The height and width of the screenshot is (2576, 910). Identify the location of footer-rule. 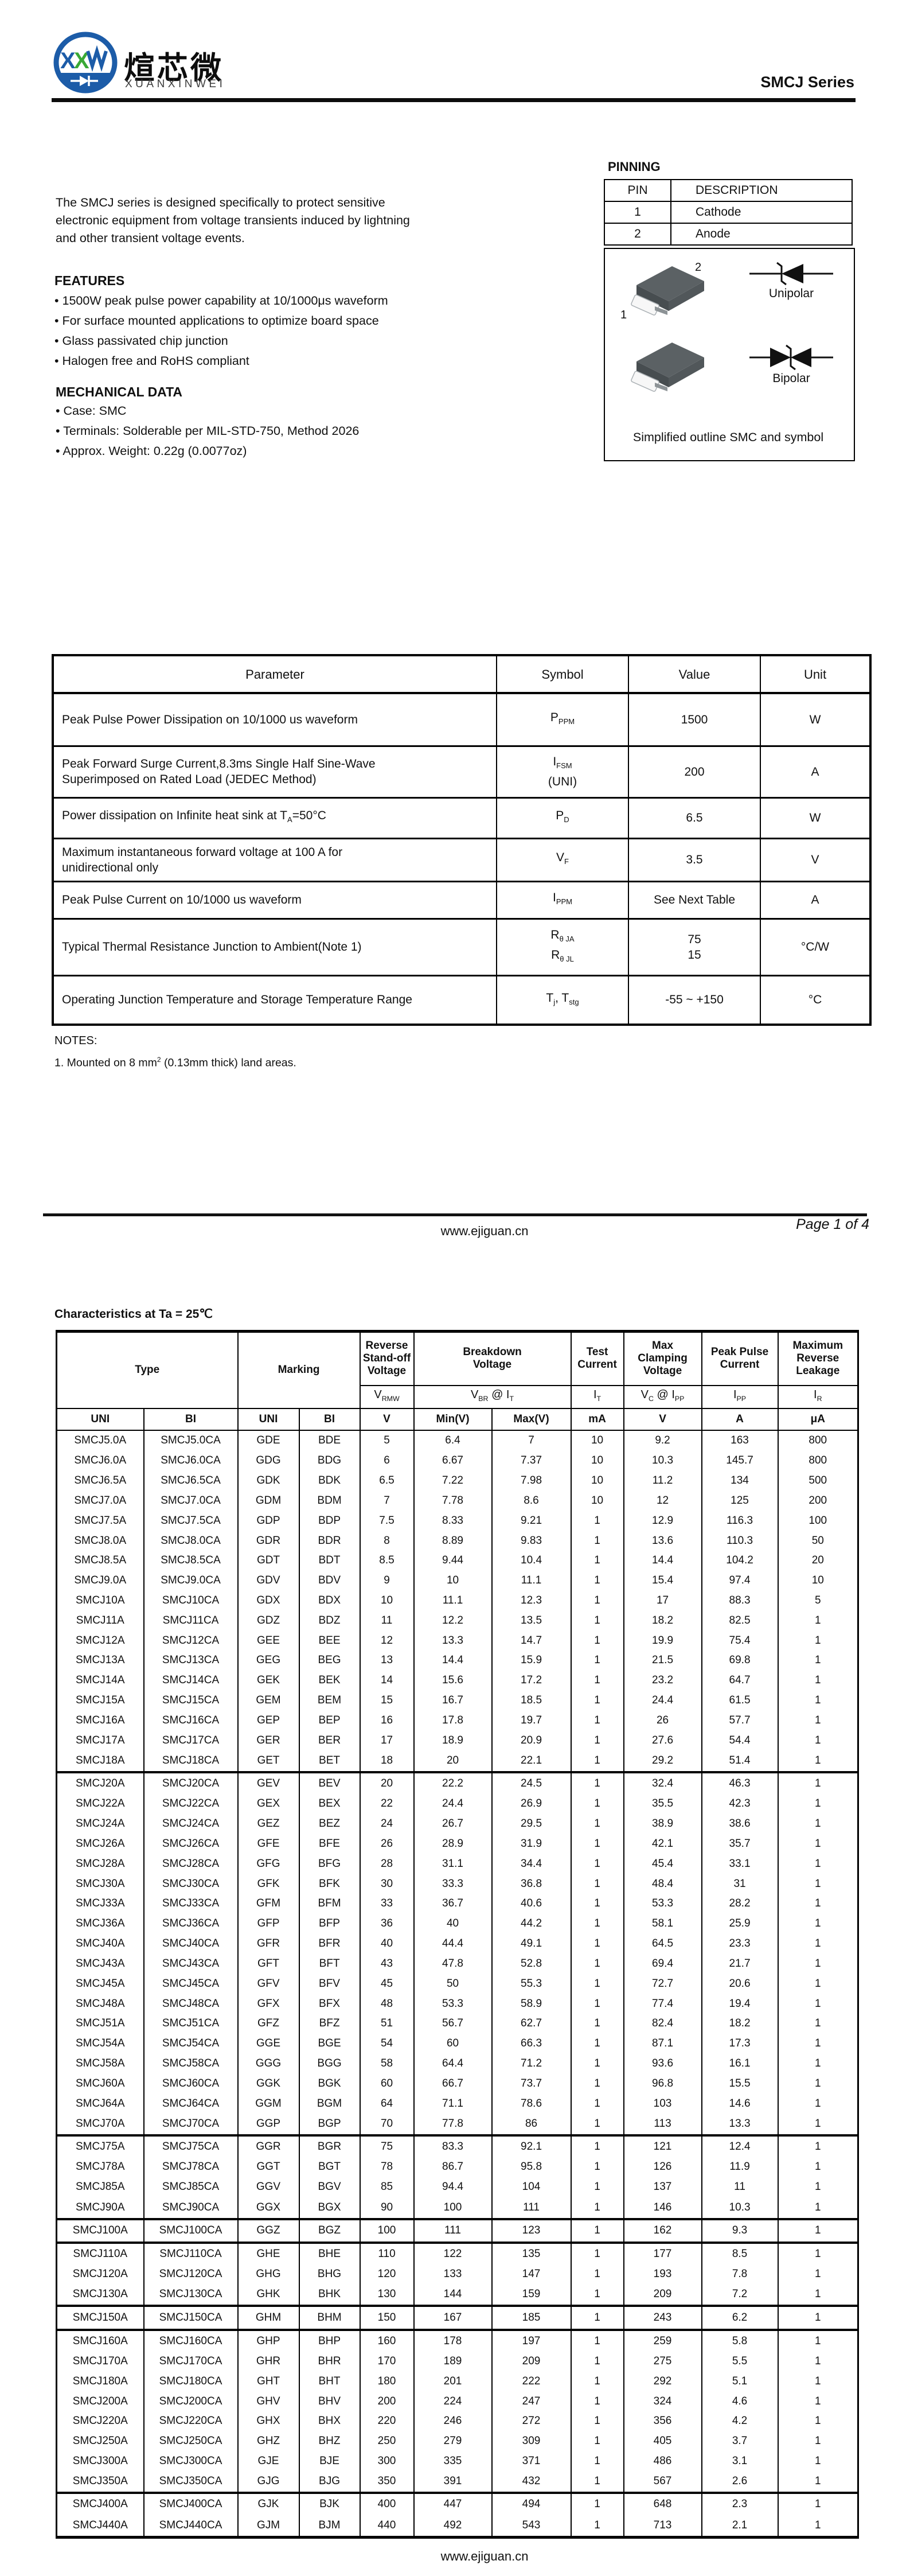
(455, 1214).